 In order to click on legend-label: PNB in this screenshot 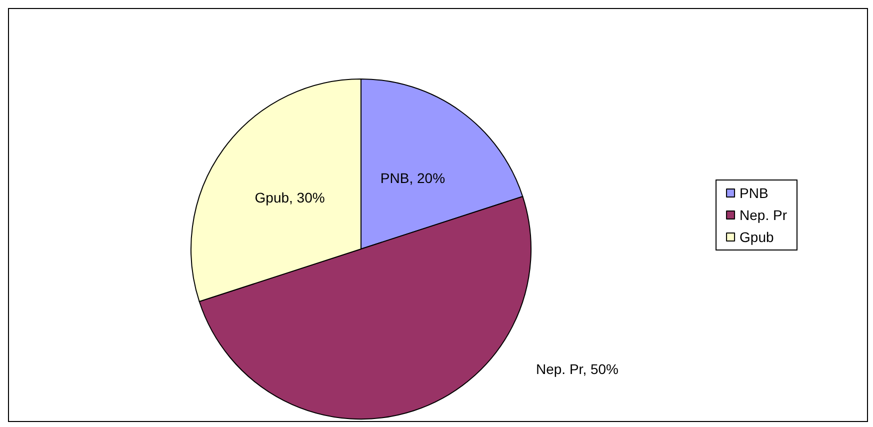, I will do `click(754, 193)`.